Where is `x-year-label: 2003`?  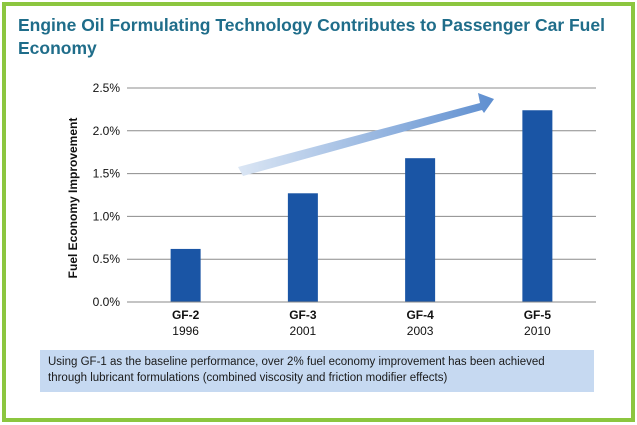 x-year-label: 2003 is located at coordinates (420, 331).